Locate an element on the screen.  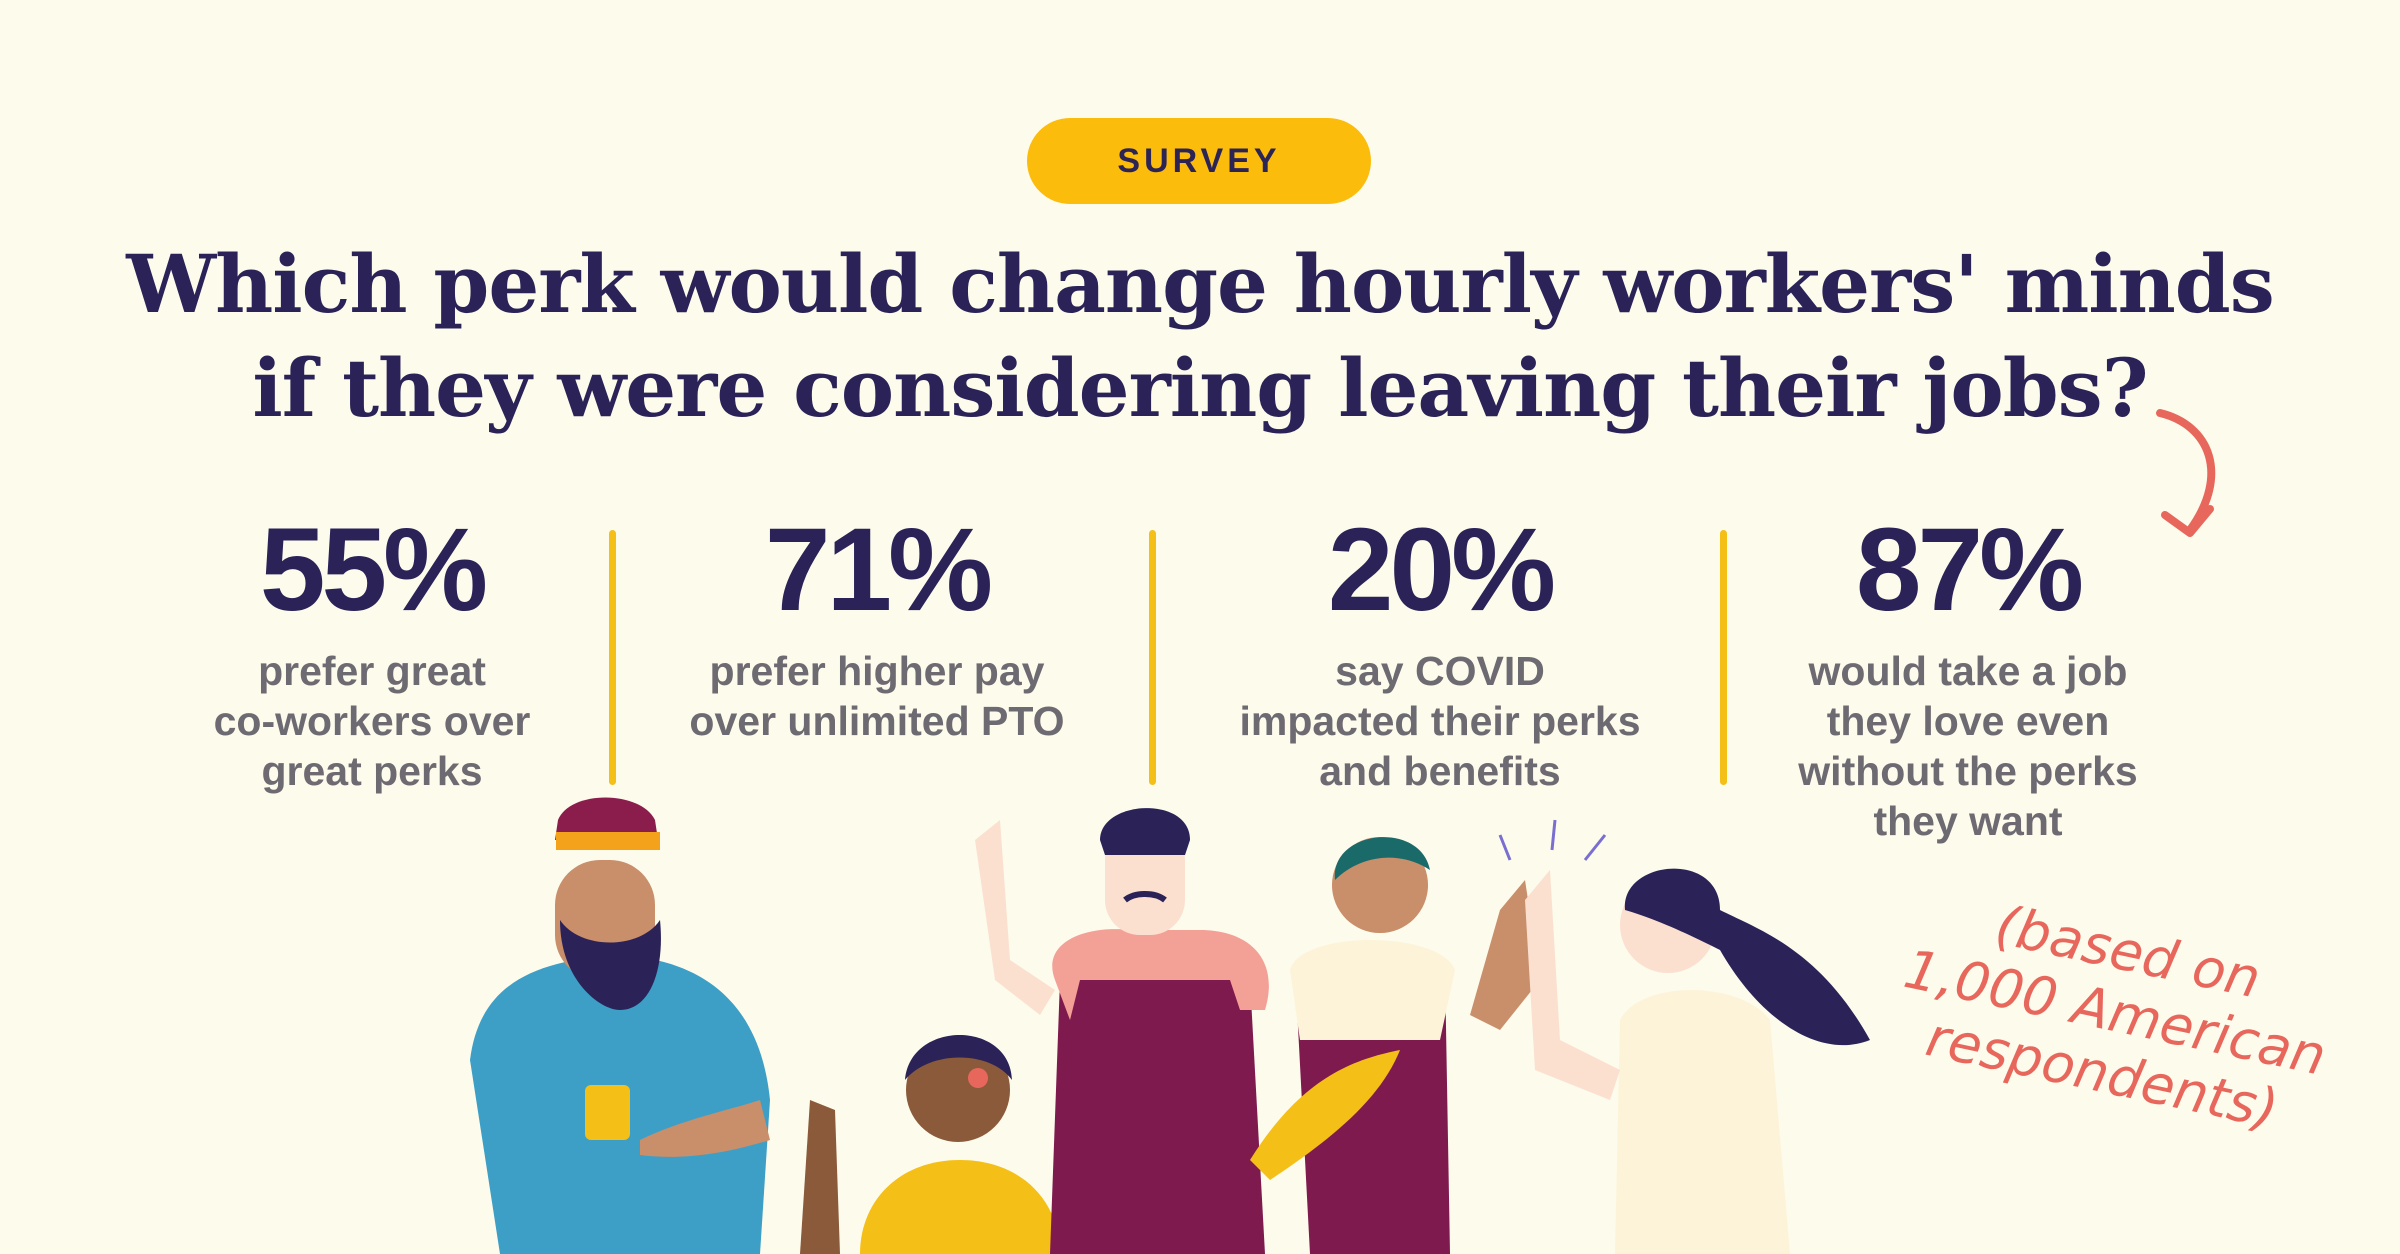
stat-description-line: co-workers over is located at coordinates (372, 721).